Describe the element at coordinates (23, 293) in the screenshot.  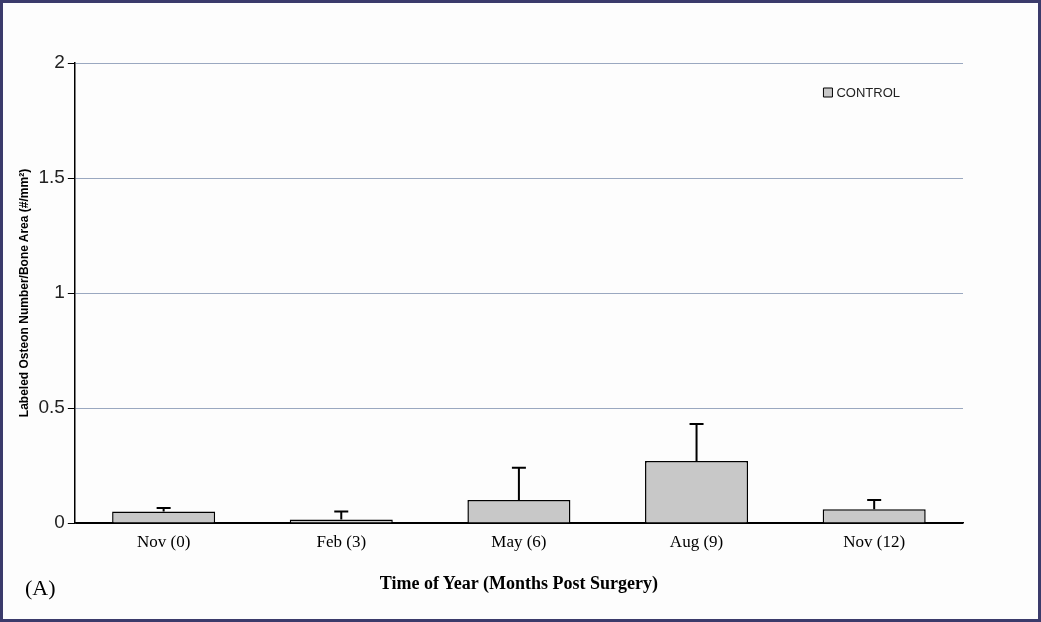
I see `y-axis-title: Labeled Osteon Number/Bone Area (#/mm²)` at that location.